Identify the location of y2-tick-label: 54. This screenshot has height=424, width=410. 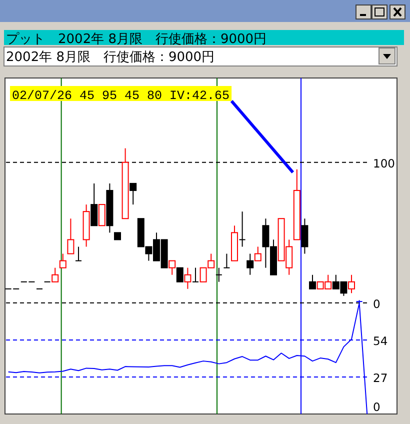
(380, 341).